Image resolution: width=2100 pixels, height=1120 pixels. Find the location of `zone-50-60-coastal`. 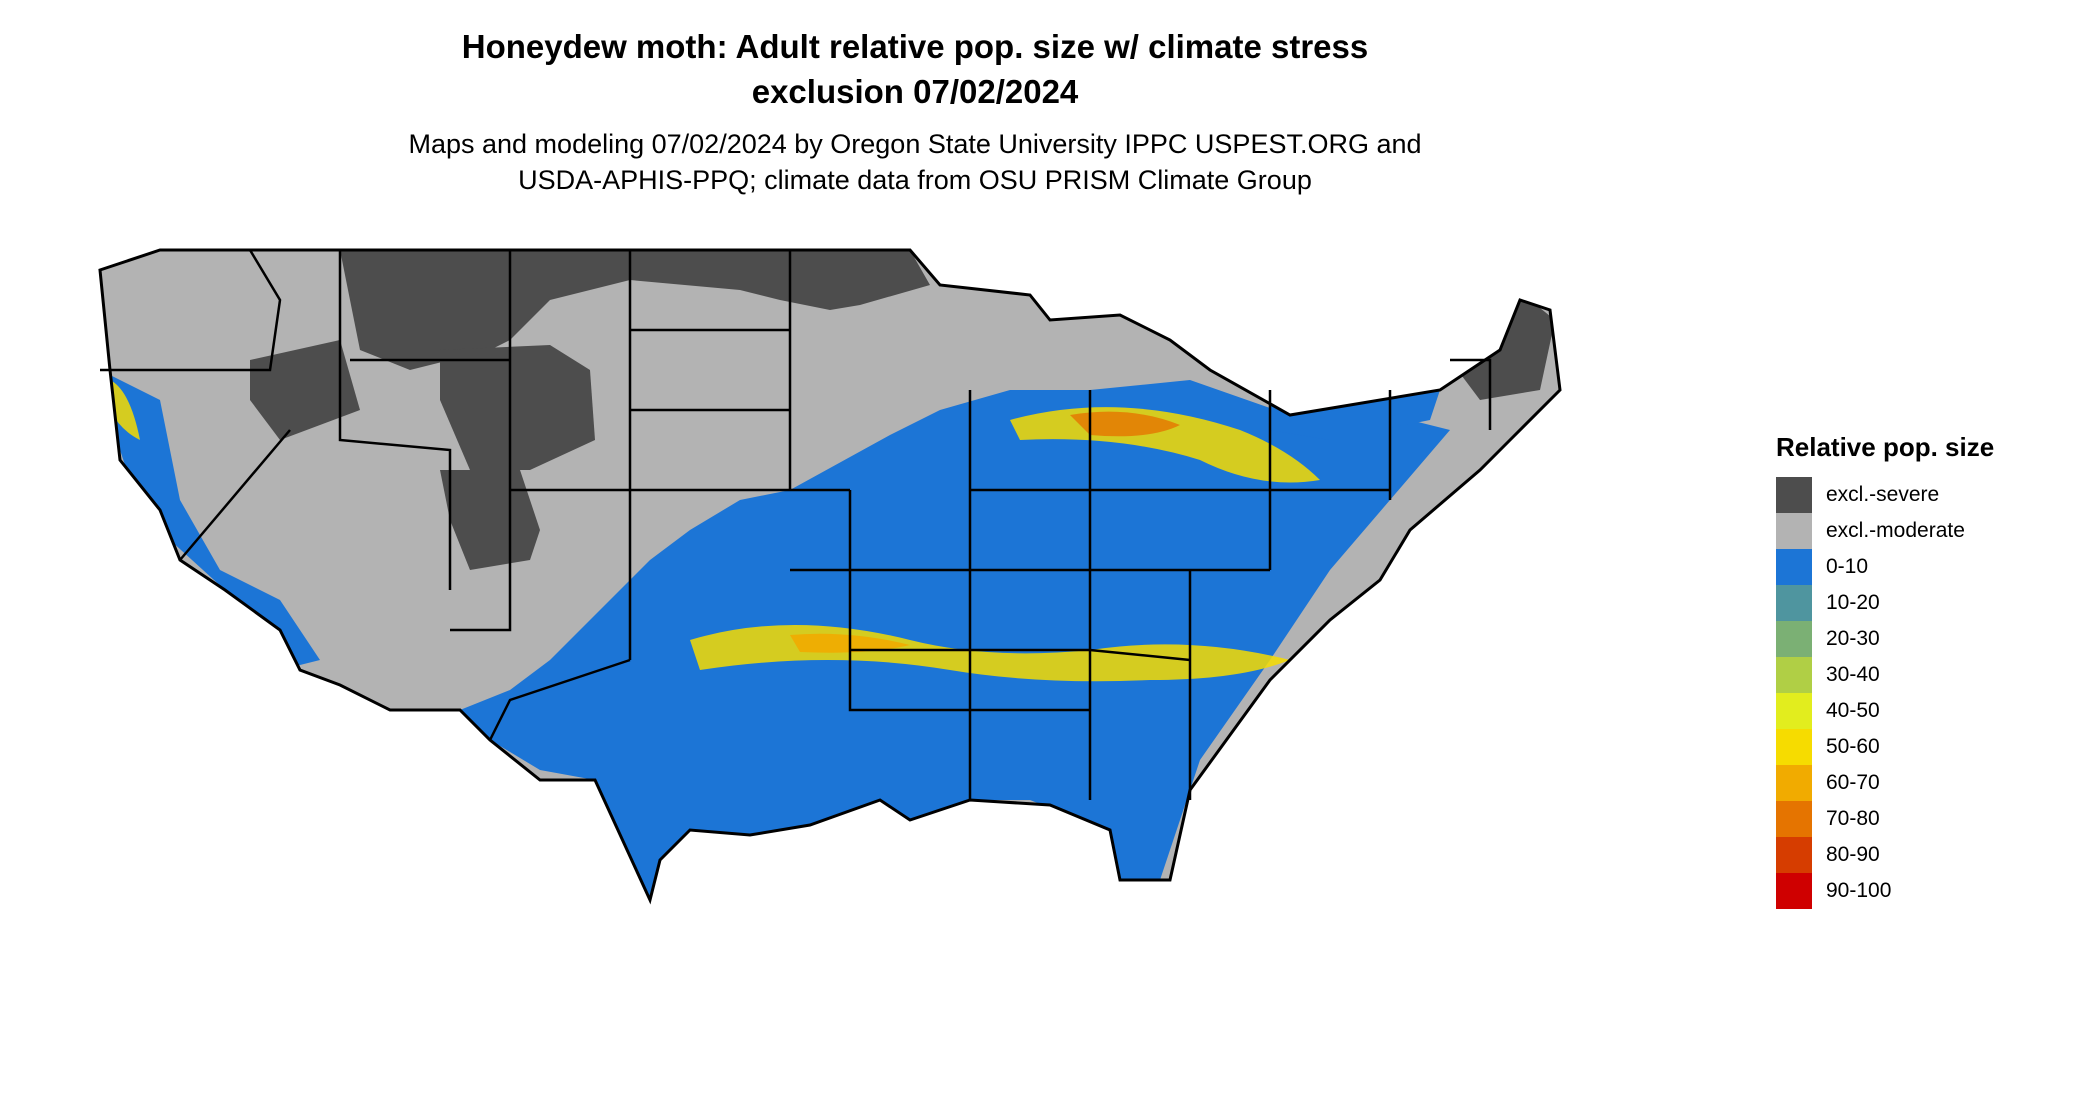

zone-50-60-coastal is located at coordinates (125, 410).